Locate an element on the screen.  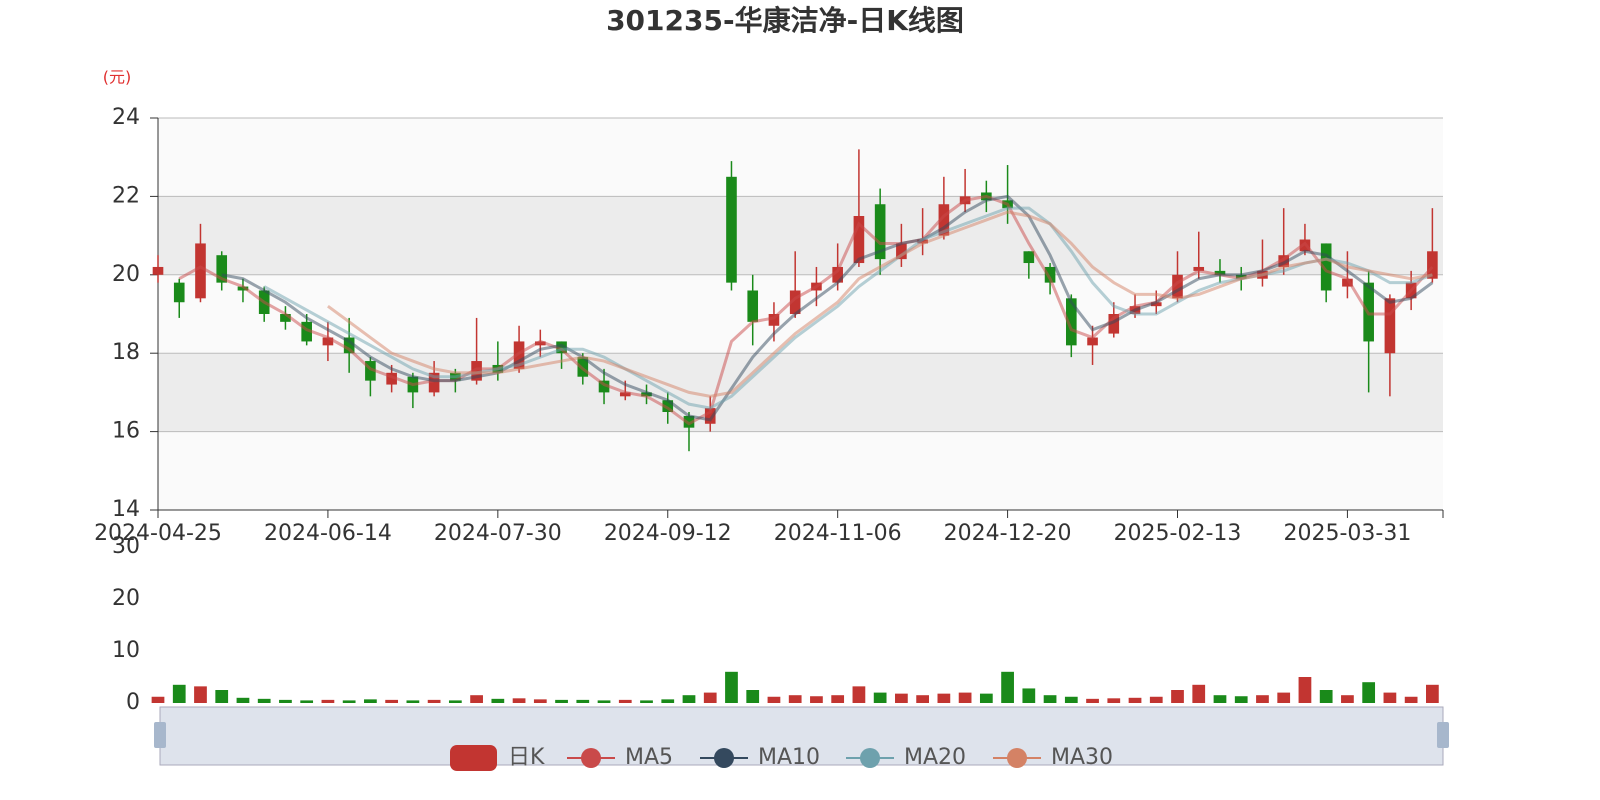
legend-label: MA10 is located at coordinates (789, 757).